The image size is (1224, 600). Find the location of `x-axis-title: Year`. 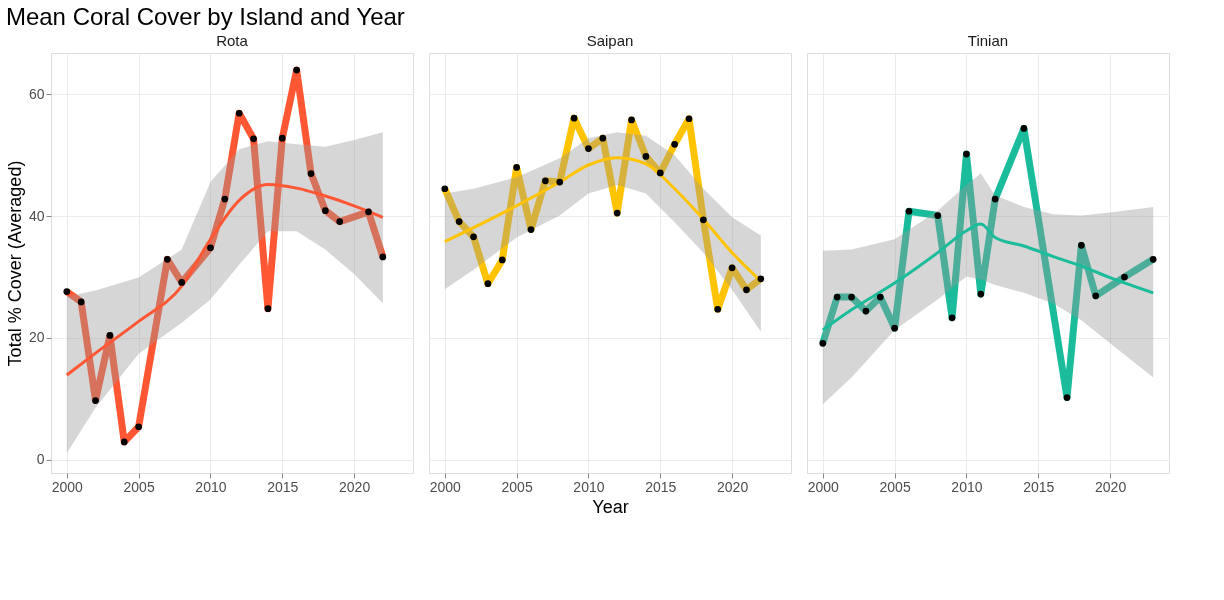

x-axis-title: Year is located at coordinates (610, 506).